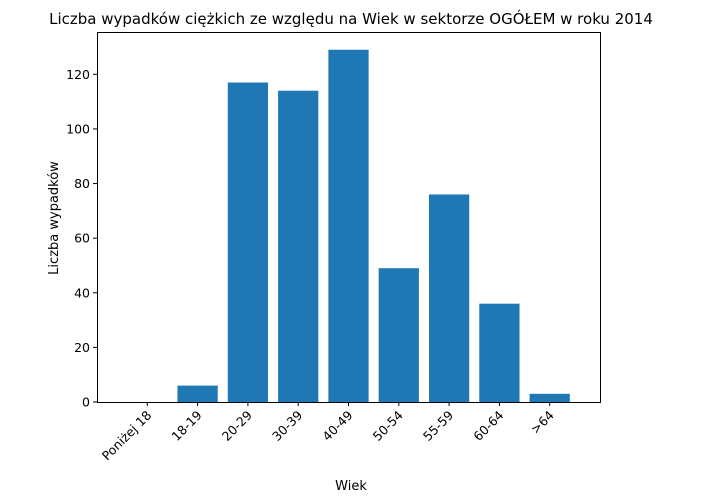  What do you see at coordinates (78, 74) in the screenshot?
I see `y-tick-label: 120` at bounding box center [78, 74].